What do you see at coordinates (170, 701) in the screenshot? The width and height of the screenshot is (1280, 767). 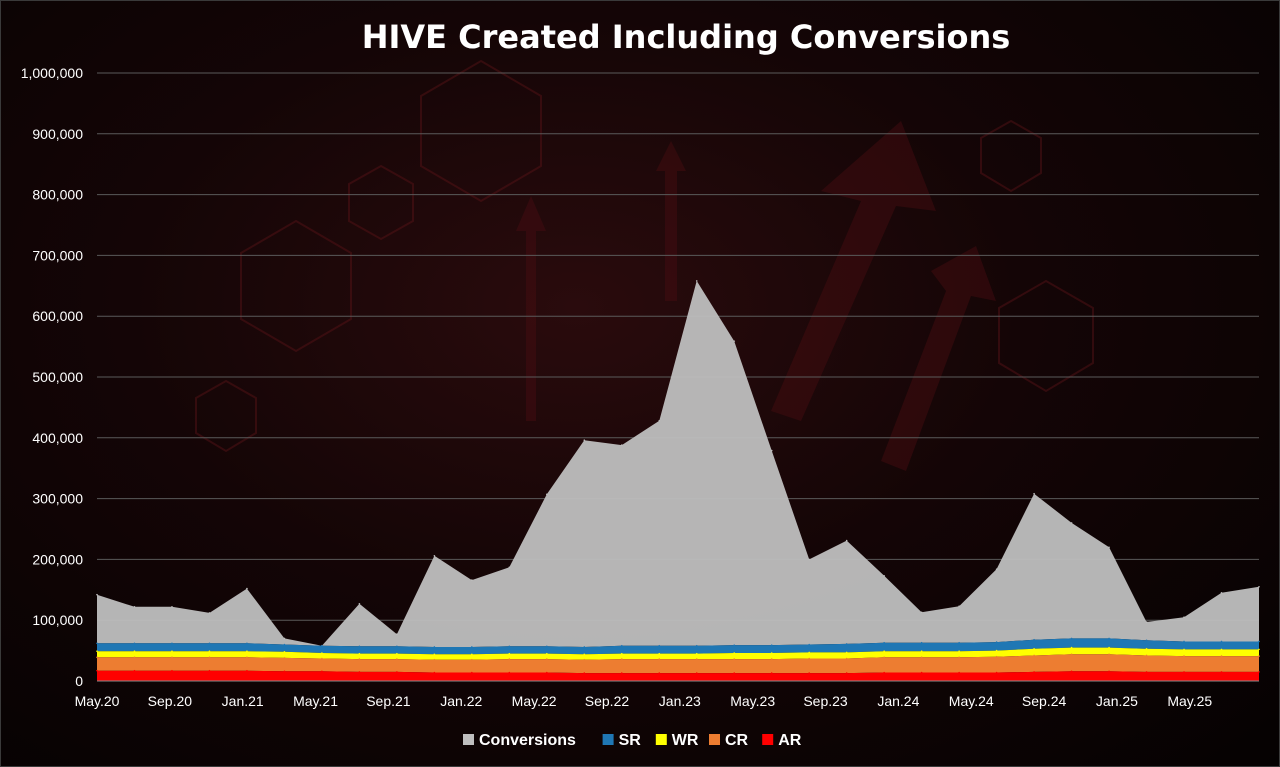 I see `x-tick-label: Sep.20` at bounding box center [170, 701].